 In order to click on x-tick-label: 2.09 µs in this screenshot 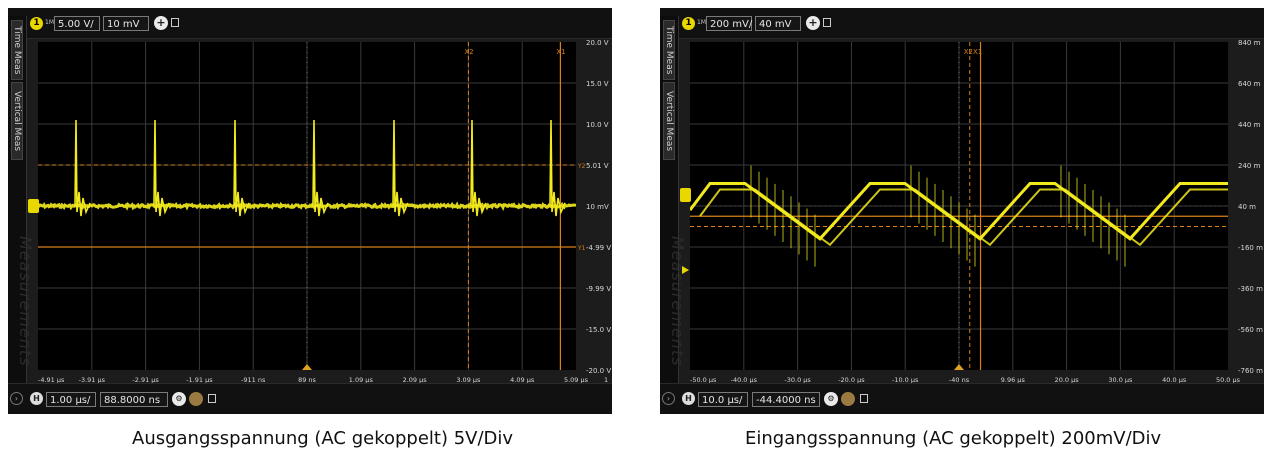, I will do `click(415, 380)`.